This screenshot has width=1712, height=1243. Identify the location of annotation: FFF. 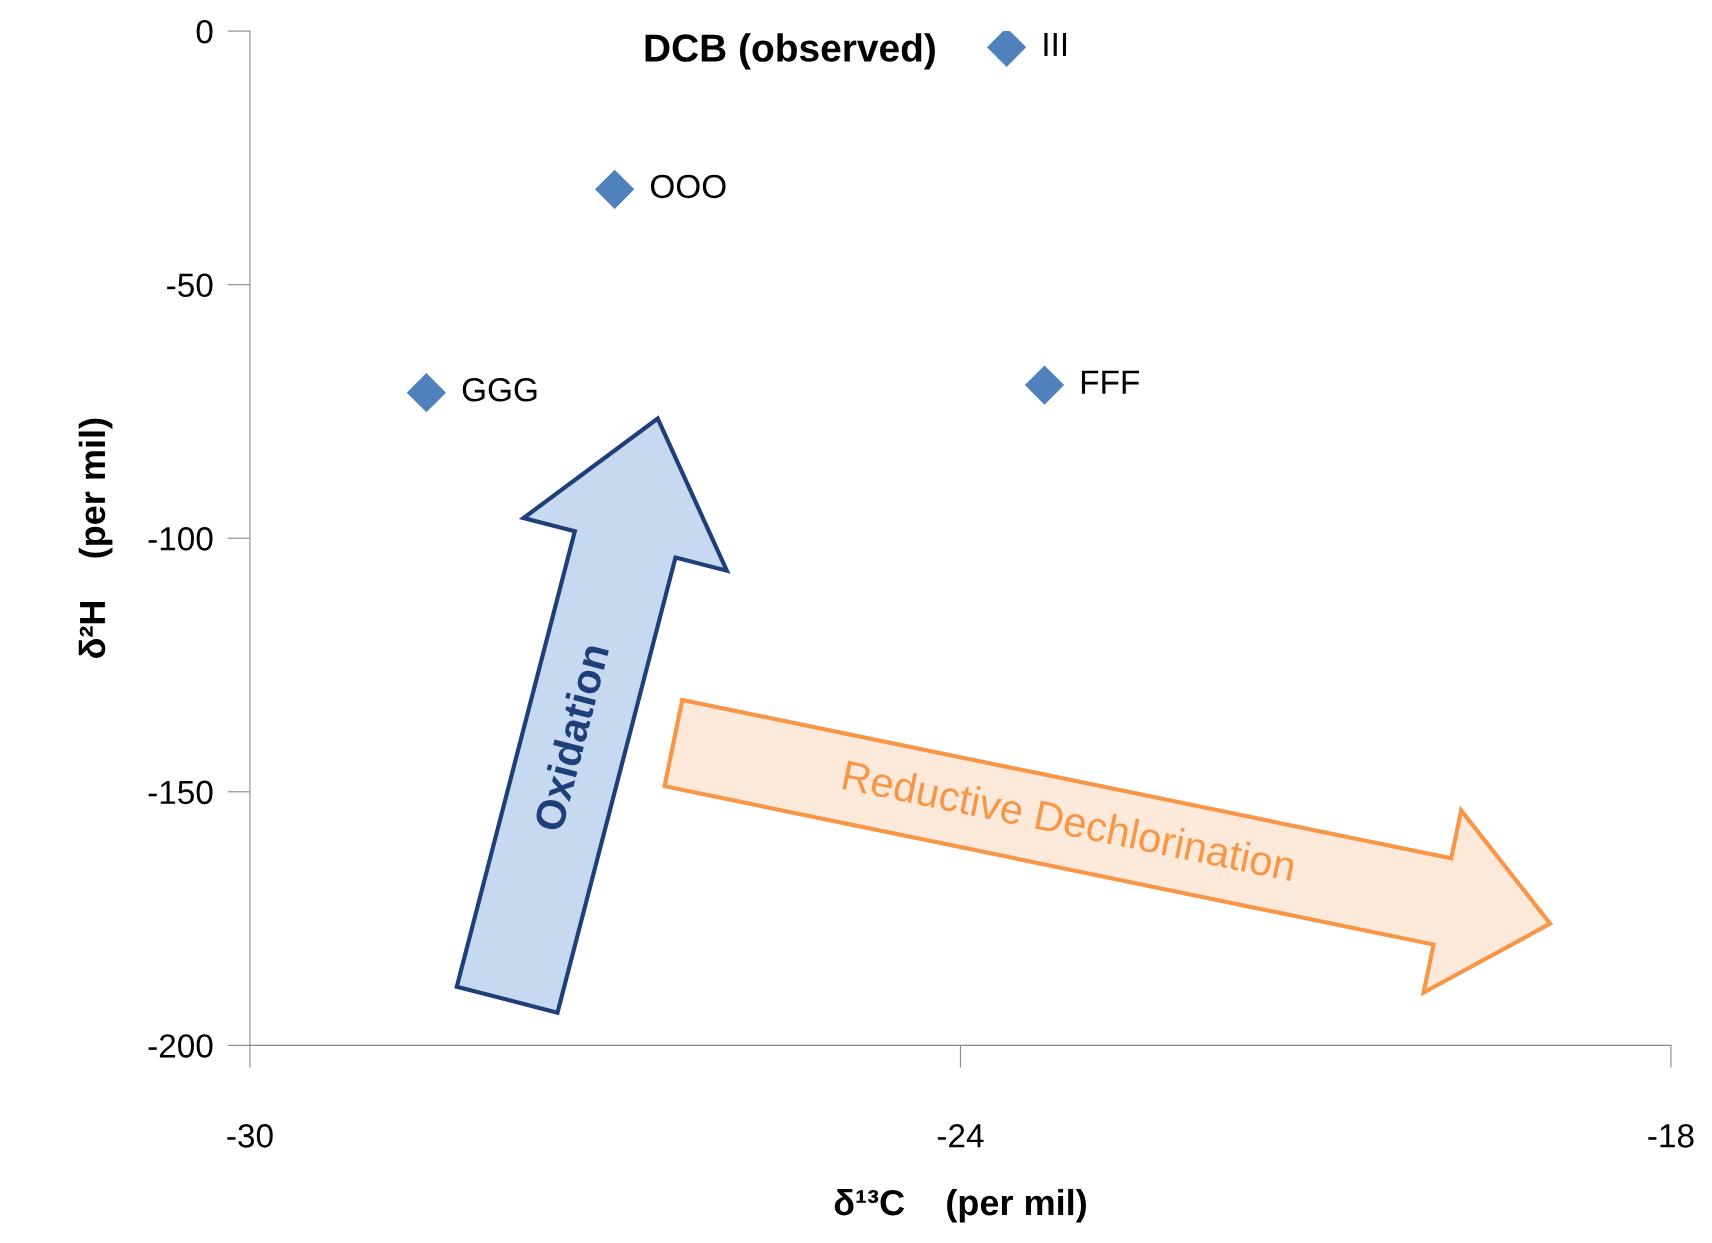
(1110, 382).